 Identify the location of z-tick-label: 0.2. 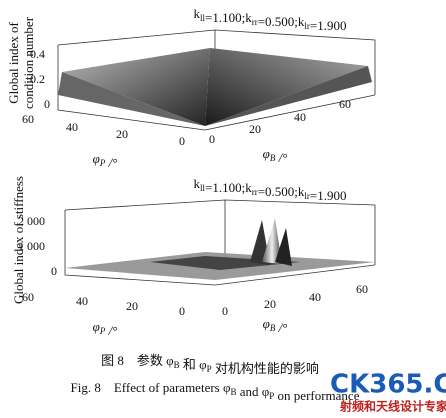
(37, 79).